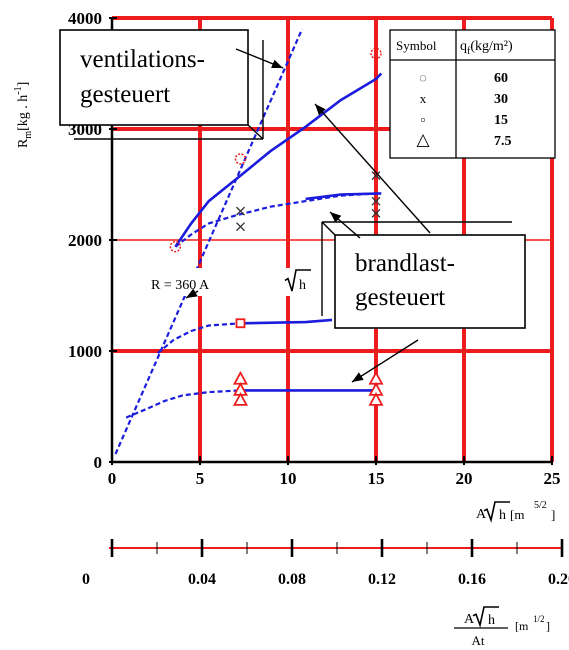  Describe the element at coordinates (320, 110) in the screenshot. I see `annotation-fuel-arrow-1-head` at that location.